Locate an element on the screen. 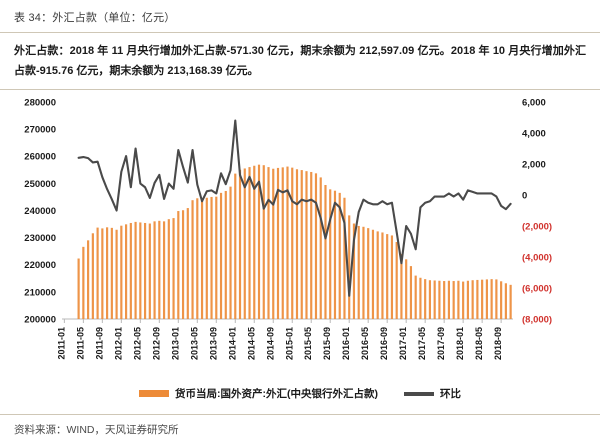 The width and height of the screenshot is (600, 443). y-axis-right-tick: 0 is located at coordinates (524, 195).